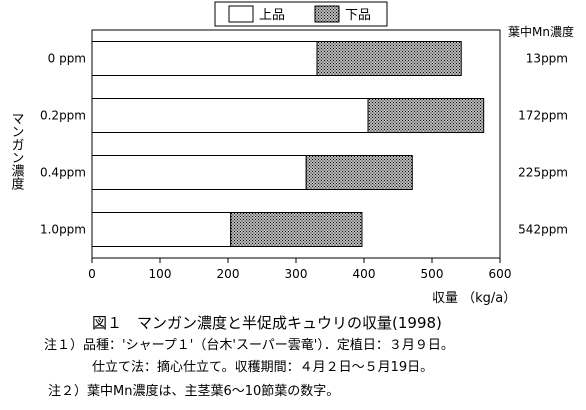 Image resolution: width=586 pixels, height=410 pixels. What do you see at coordinates (547, 59) in the screenshot?
I see `leaf-mn-label-0: 13ppm` at bounding box center [547, 59].